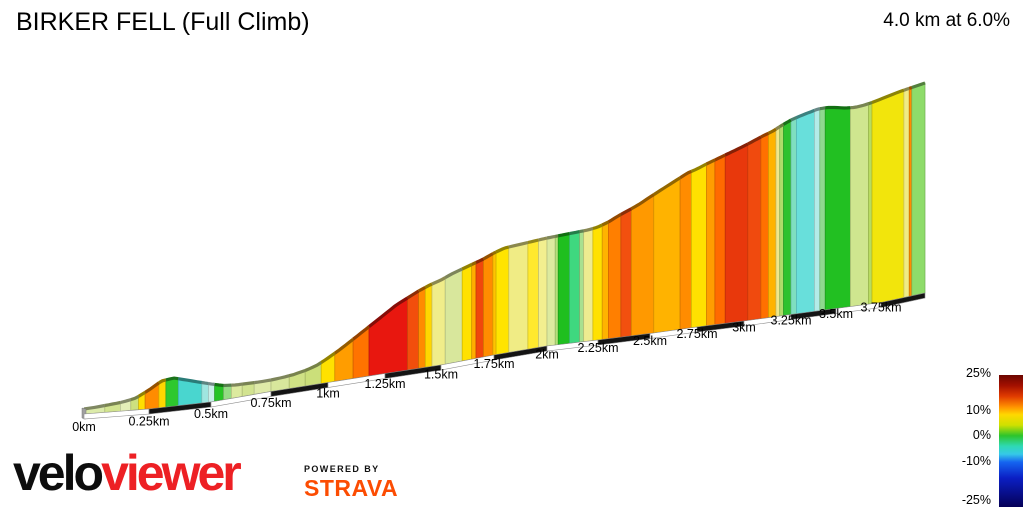  What do you see at coordinates (84, 427) in the screenshot?
I see `x-axis-tick-label: 0km` at bounding box center [84, 427].